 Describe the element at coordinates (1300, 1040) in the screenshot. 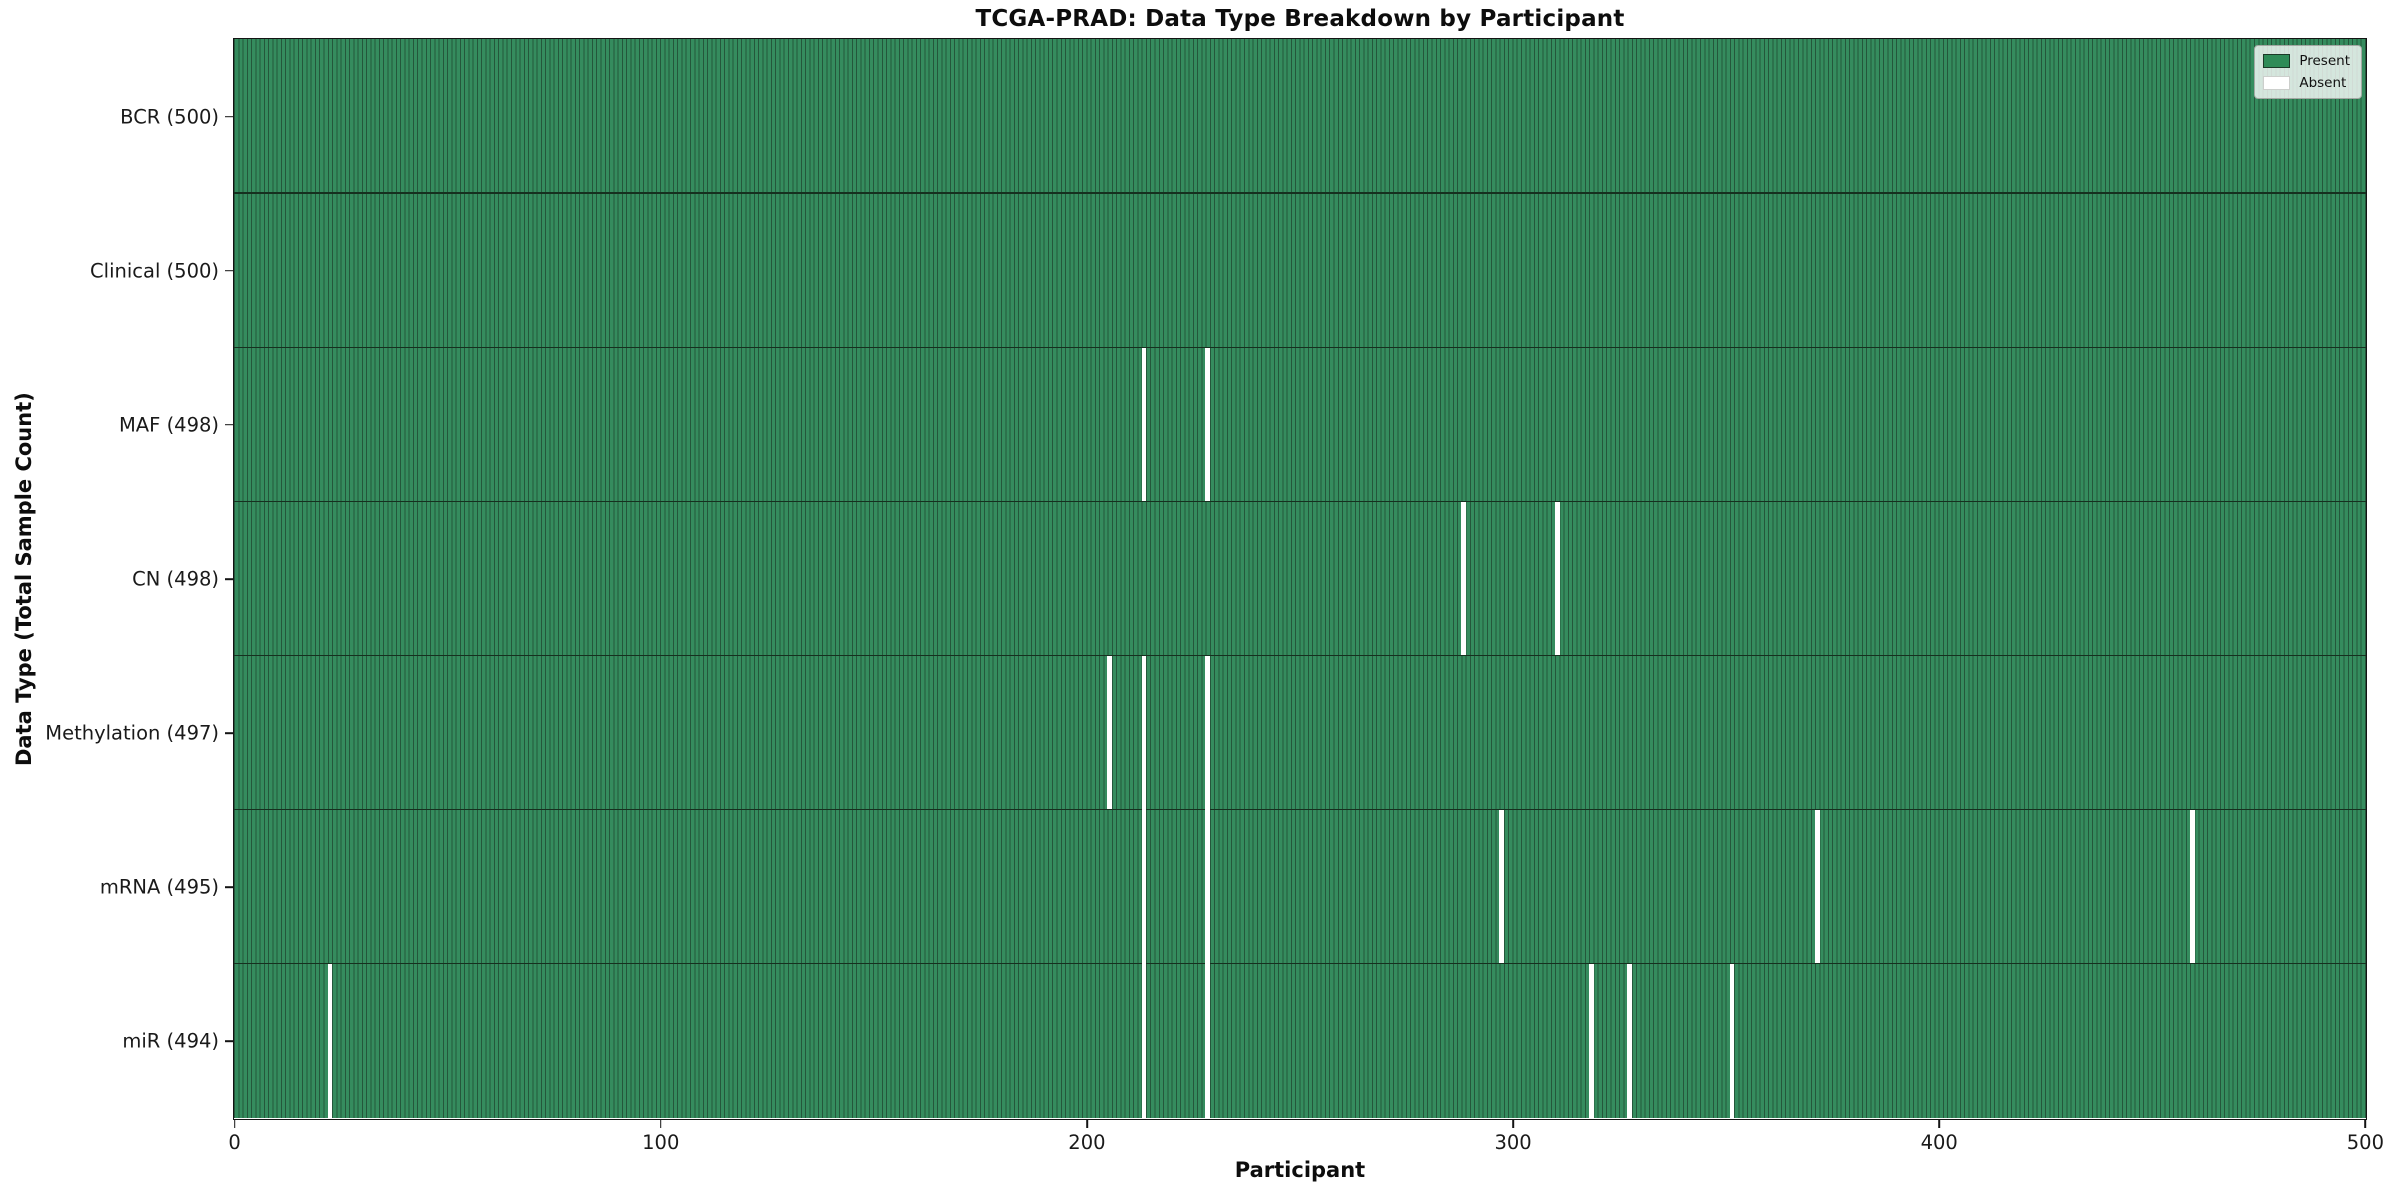

I see `heatmap-row-miR` at that location.